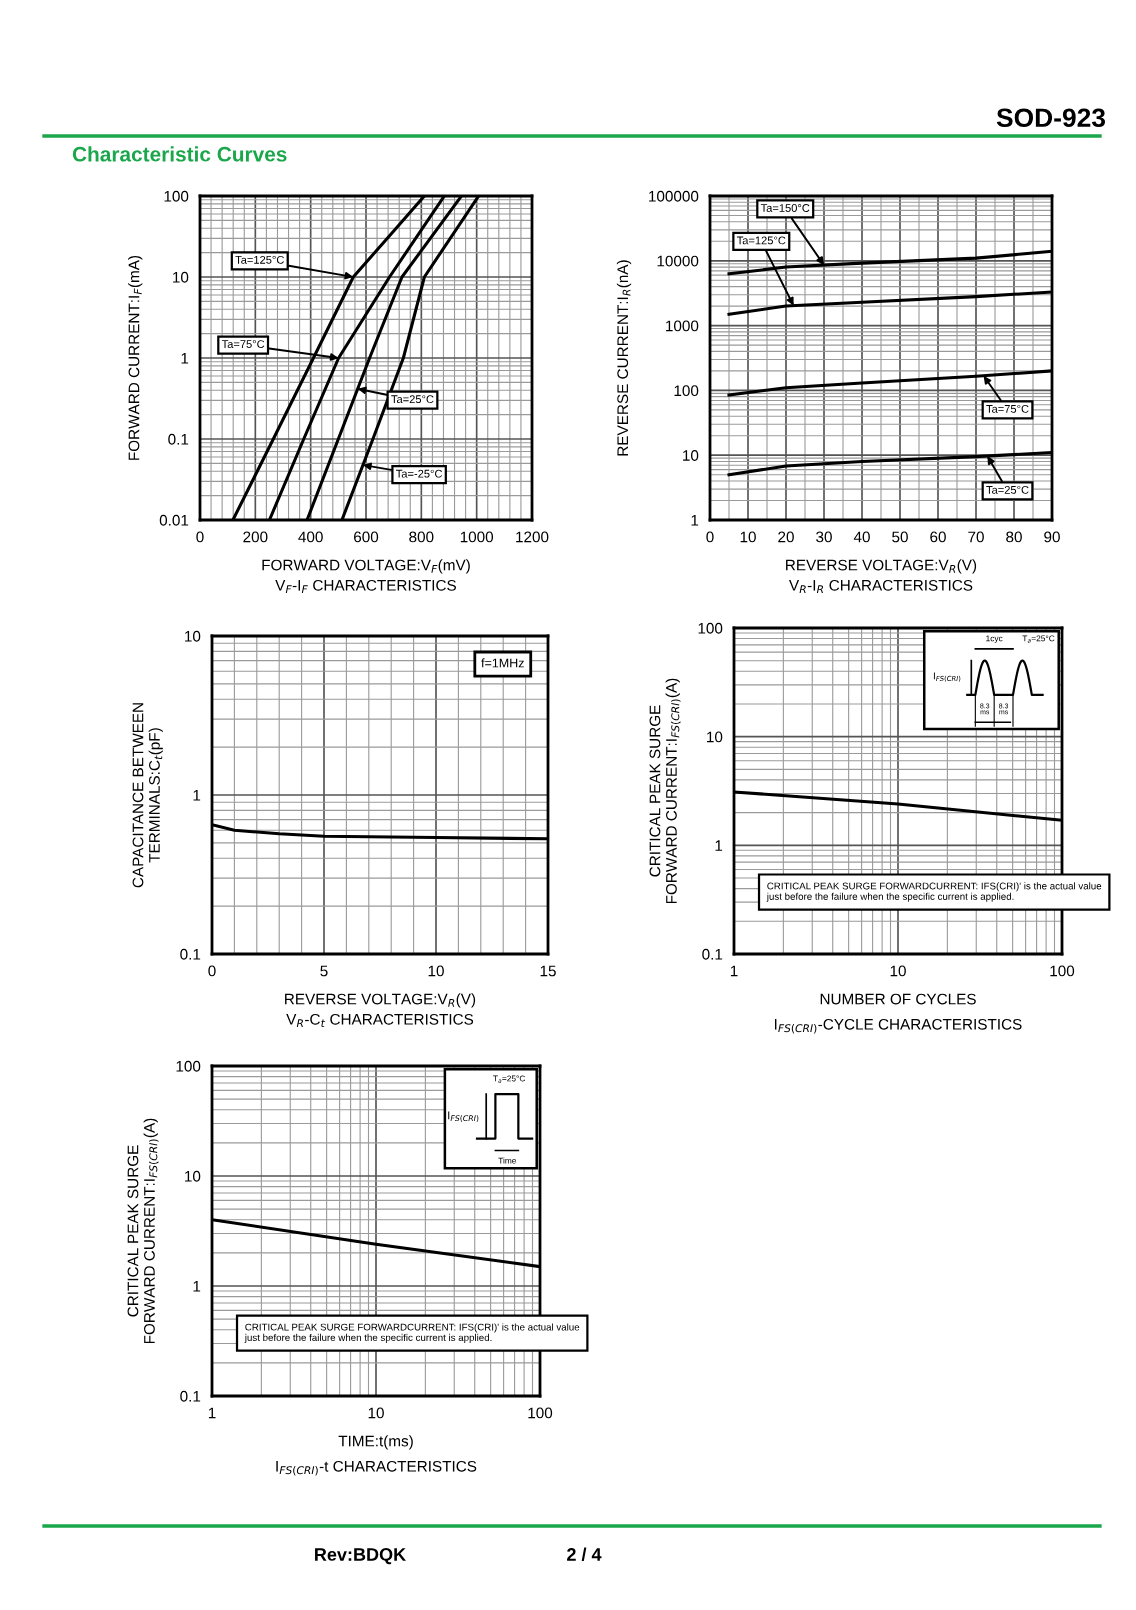 The image size is (1136, 1610). I want to click on chart-title: Characteristic Curves, so click(179, 154).